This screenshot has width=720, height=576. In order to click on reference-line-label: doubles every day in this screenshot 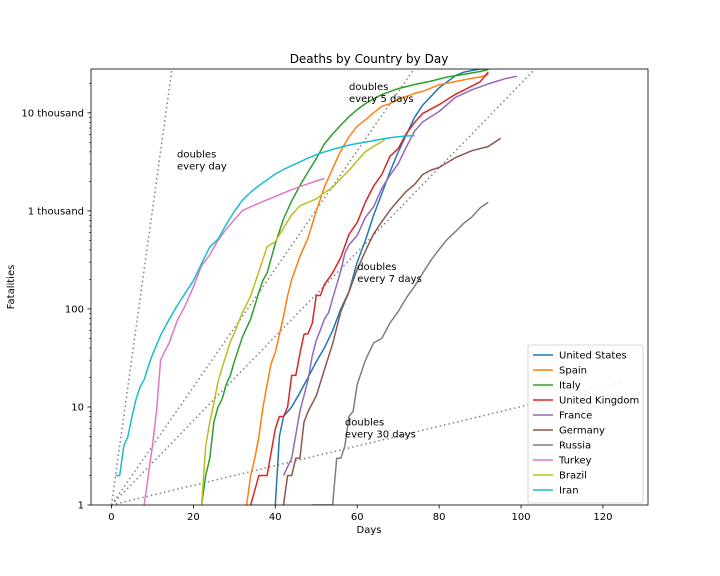, I will do `click(202, 161)`.